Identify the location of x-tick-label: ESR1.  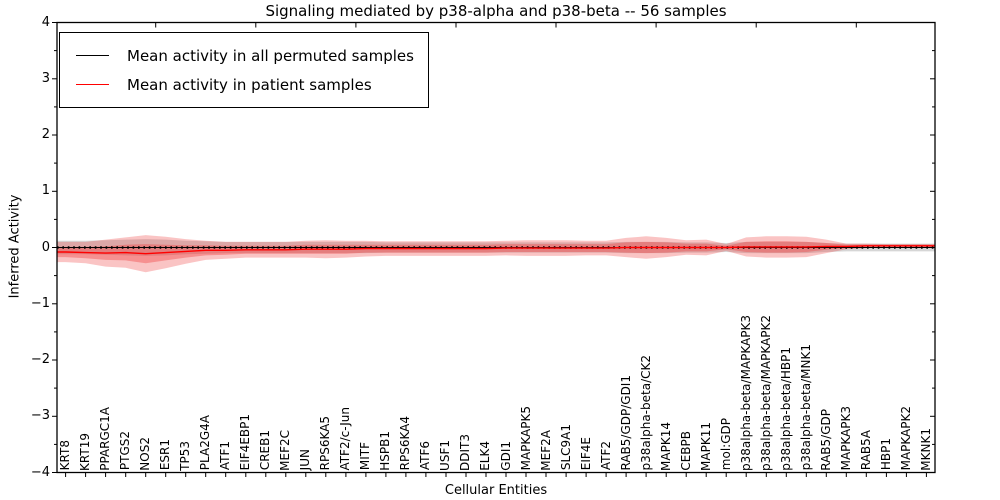
(165, 455).